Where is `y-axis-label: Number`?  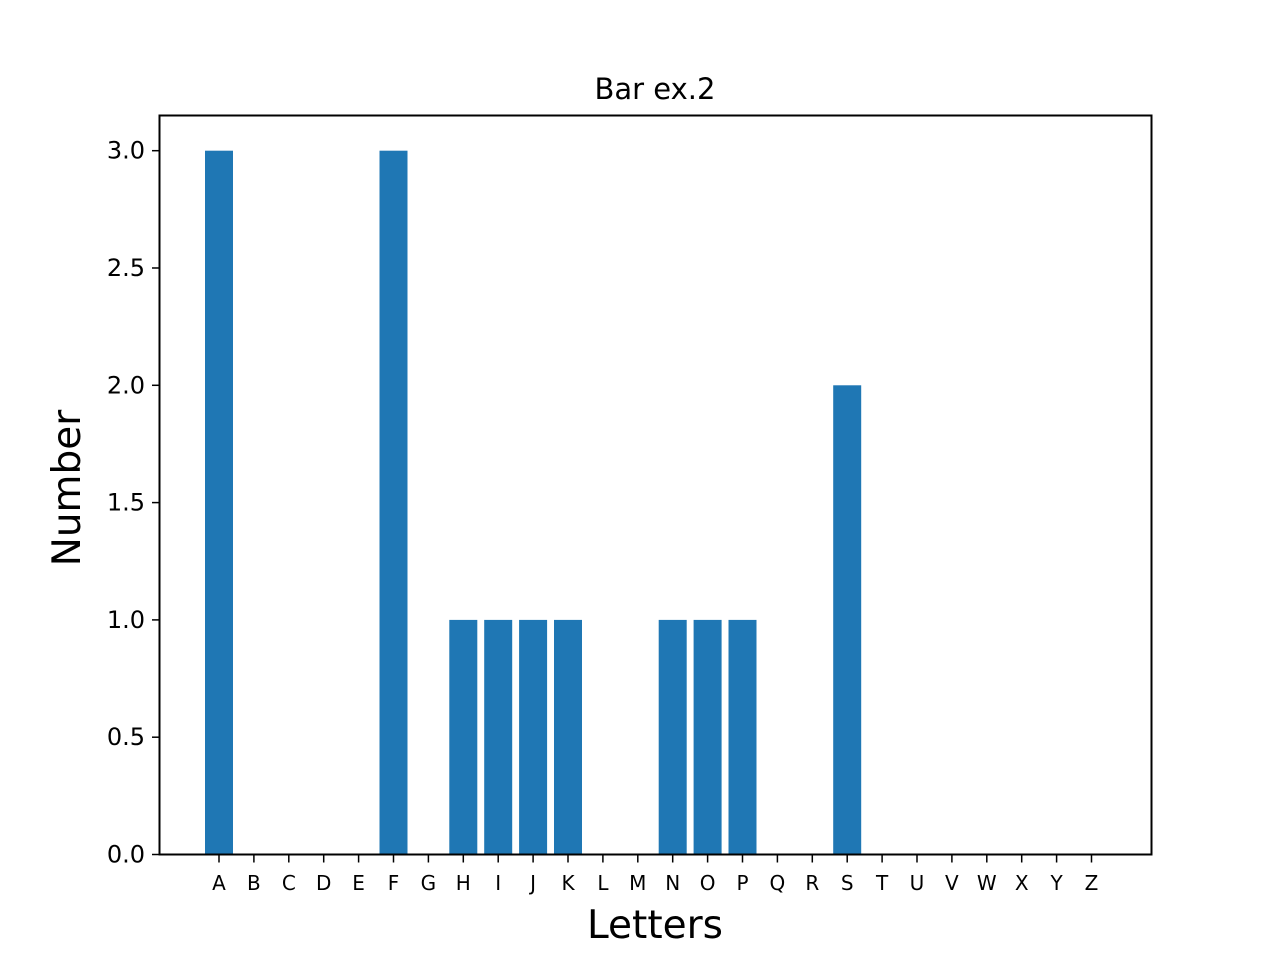 y-axis-label: Number is located at coordinates (67, 488).